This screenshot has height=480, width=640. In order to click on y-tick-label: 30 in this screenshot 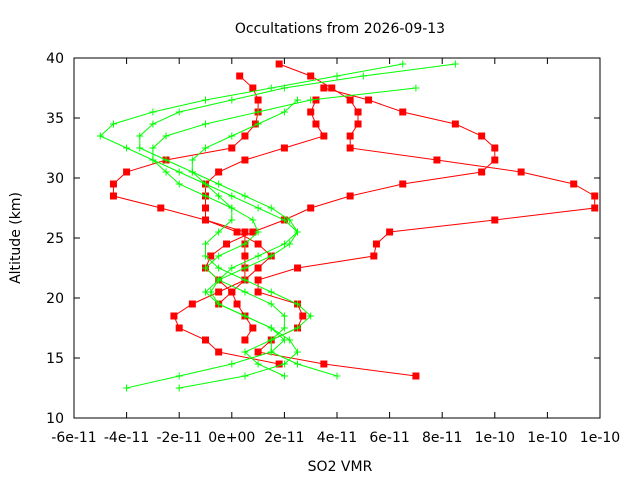, I will do `click(55, 179)`.